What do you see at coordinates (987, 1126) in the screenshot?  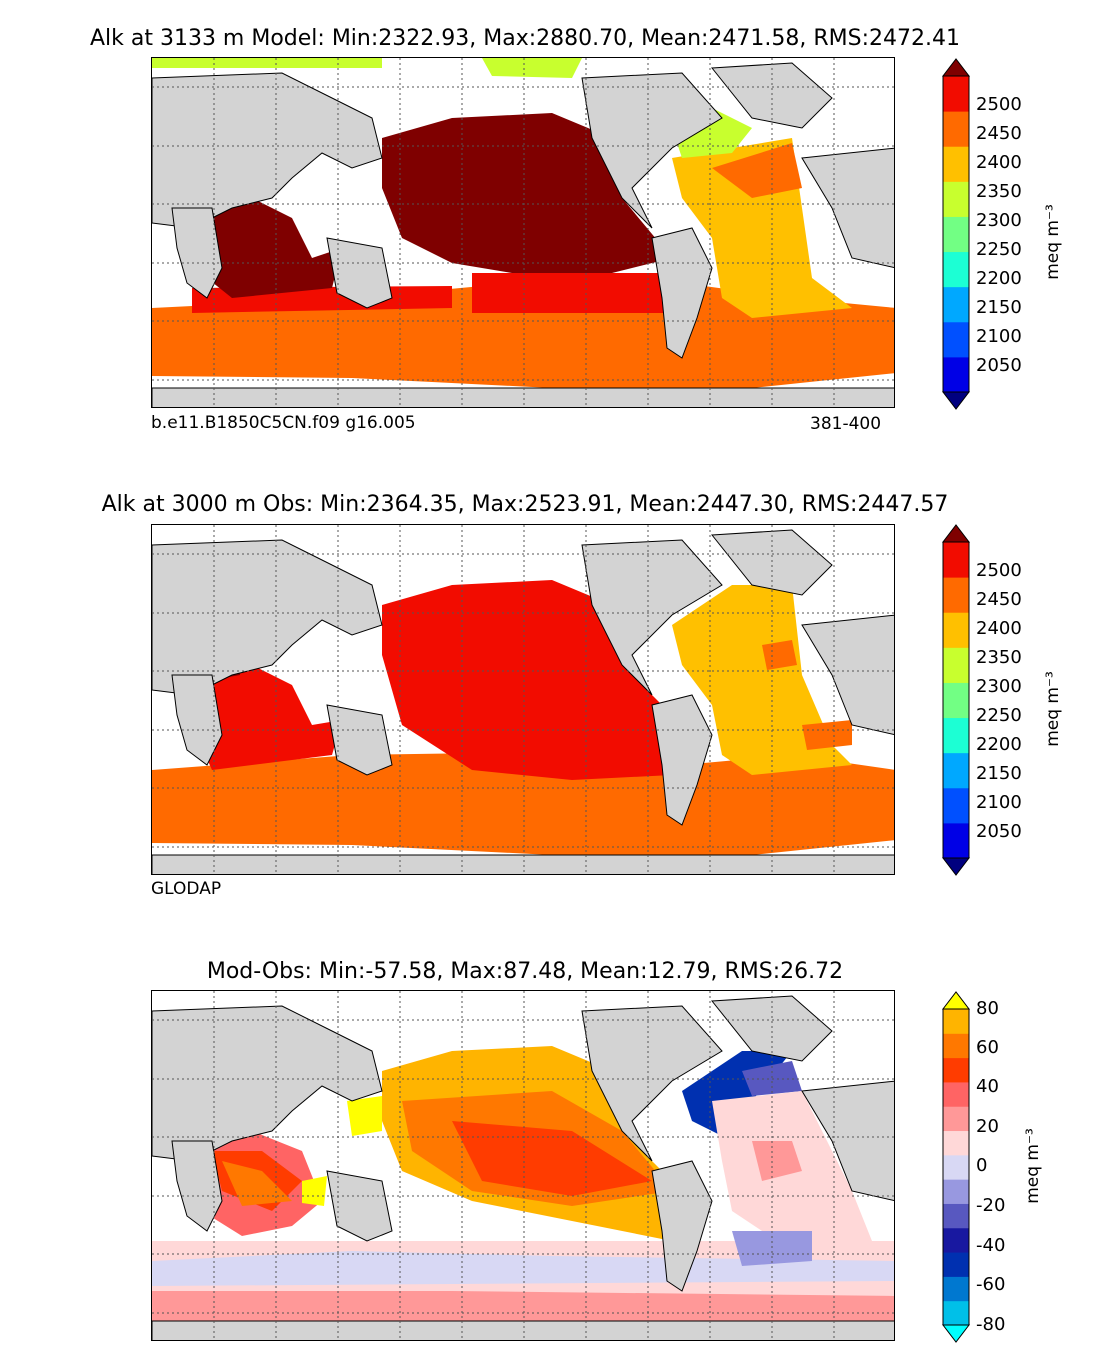 I see `cbar-tick: 20` at bounding box center [987, 1126].